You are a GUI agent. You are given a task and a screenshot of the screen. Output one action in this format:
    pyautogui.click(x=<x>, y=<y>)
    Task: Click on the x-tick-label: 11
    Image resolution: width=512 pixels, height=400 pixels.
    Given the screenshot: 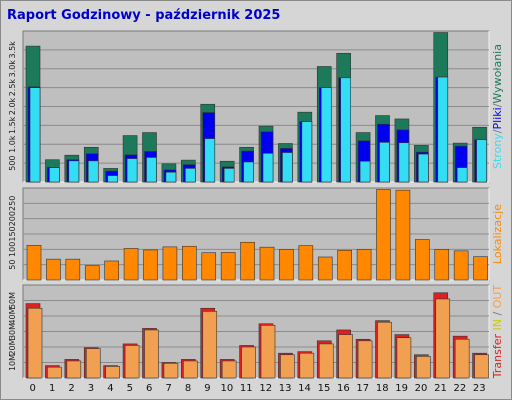 What is the action you would take?
    pyautogui.click(x=246, y=388)
    